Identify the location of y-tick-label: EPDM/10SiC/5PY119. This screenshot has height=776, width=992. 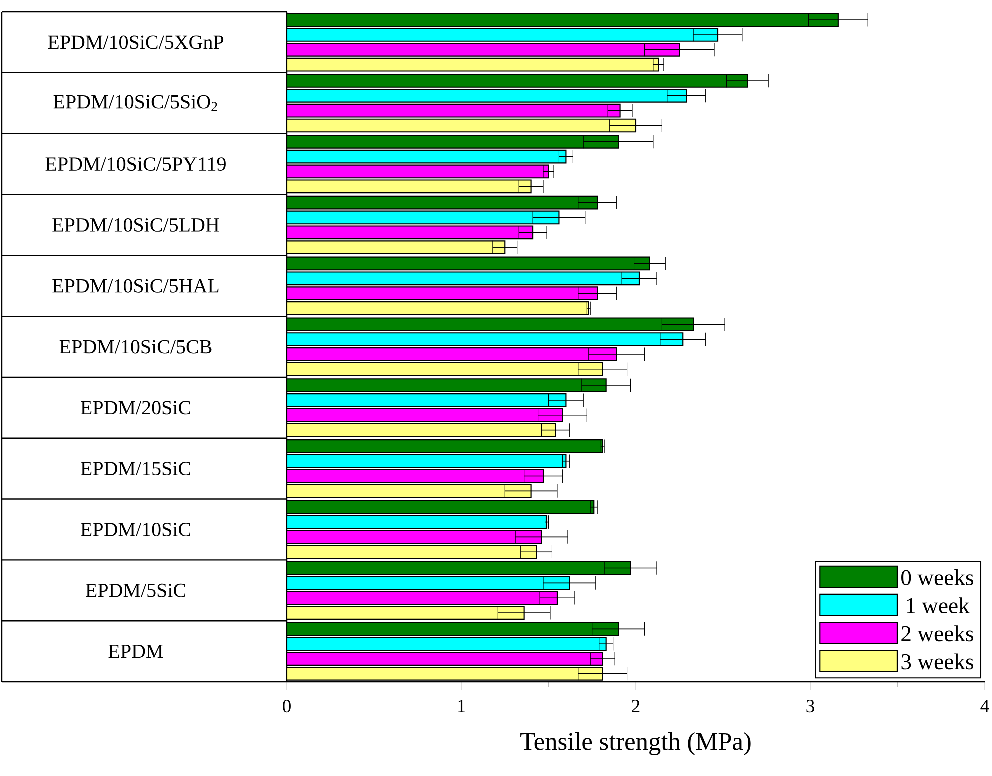
(136, 165).